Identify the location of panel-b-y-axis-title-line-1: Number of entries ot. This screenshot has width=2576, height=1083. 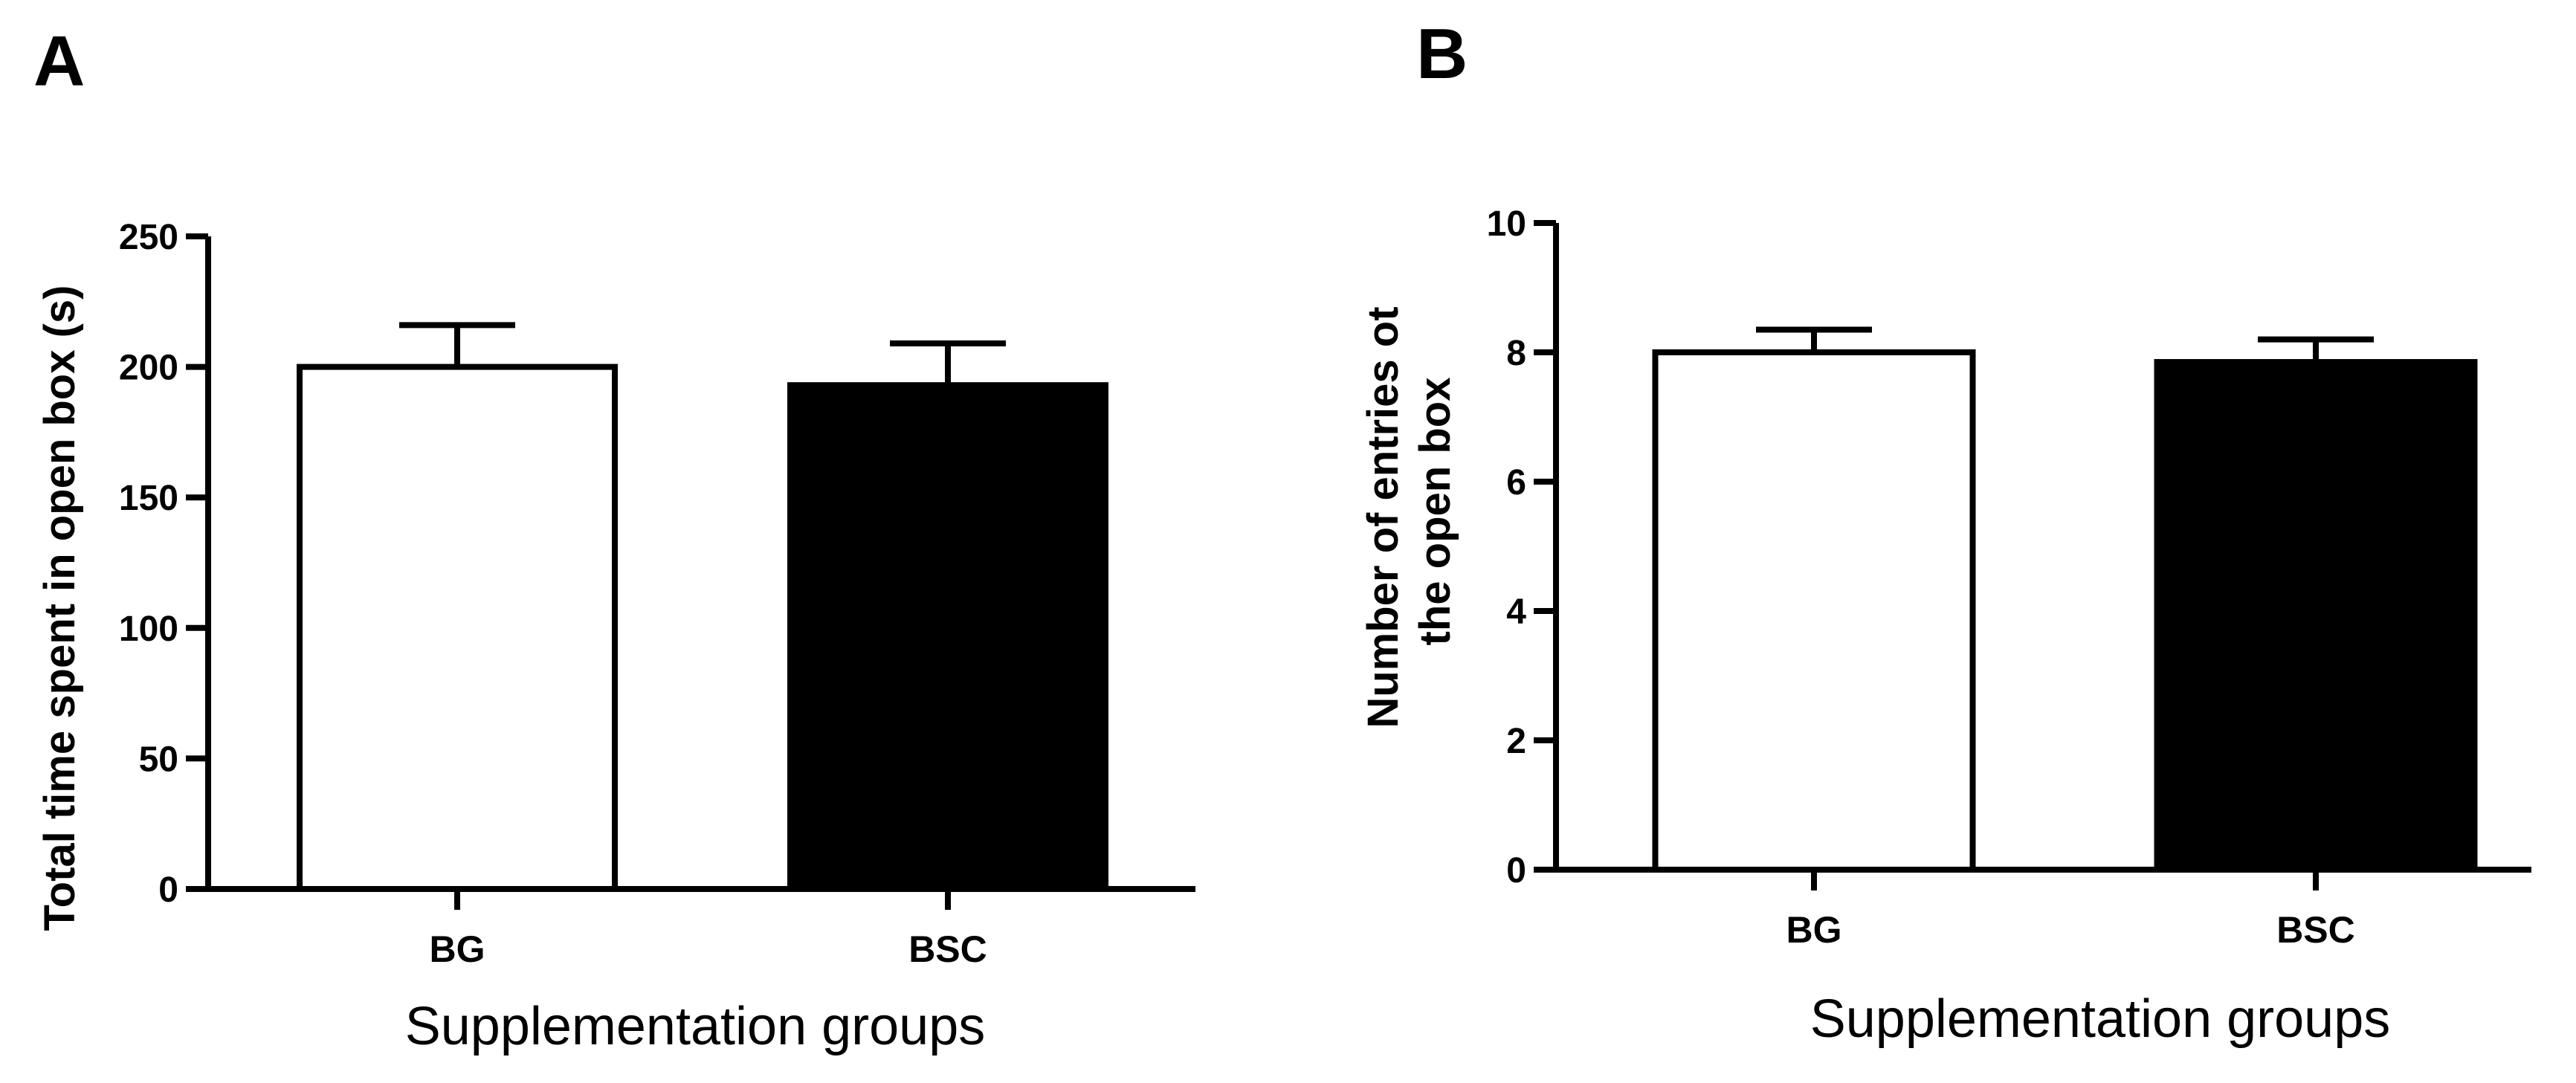
(1383, 517).